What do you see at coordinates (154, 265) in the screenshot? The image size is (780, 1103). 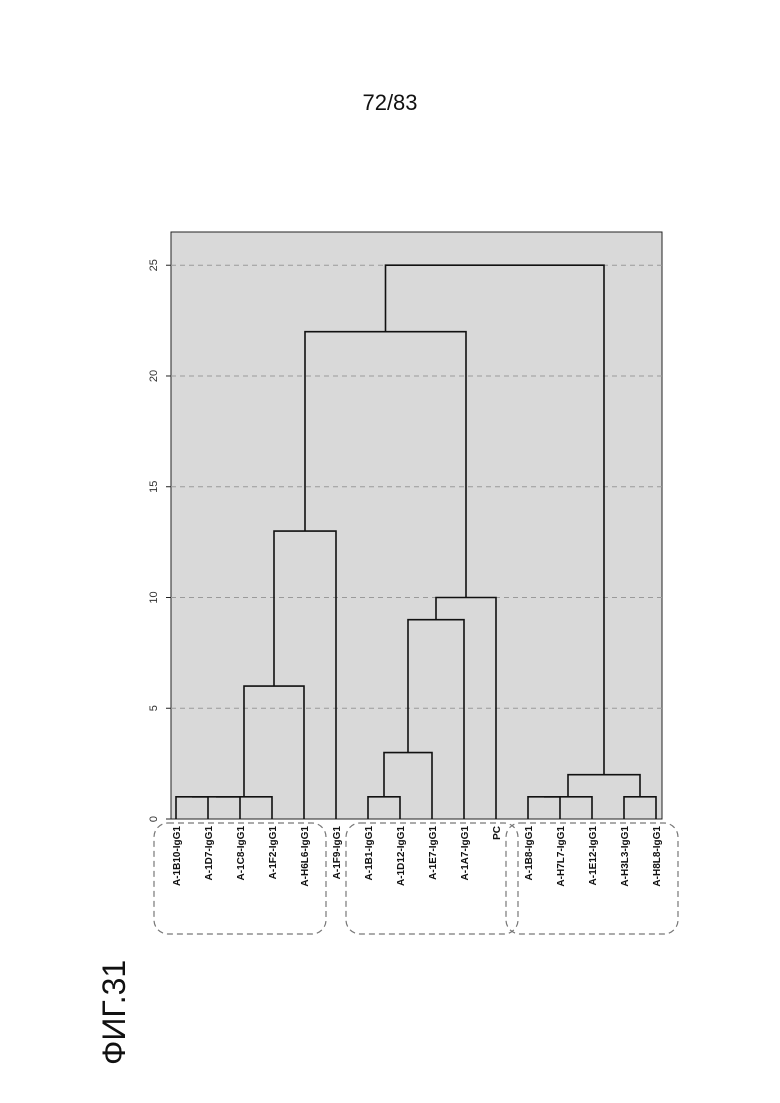 I see `y-tick-label-25: 25` at bounding box center [154, 265].